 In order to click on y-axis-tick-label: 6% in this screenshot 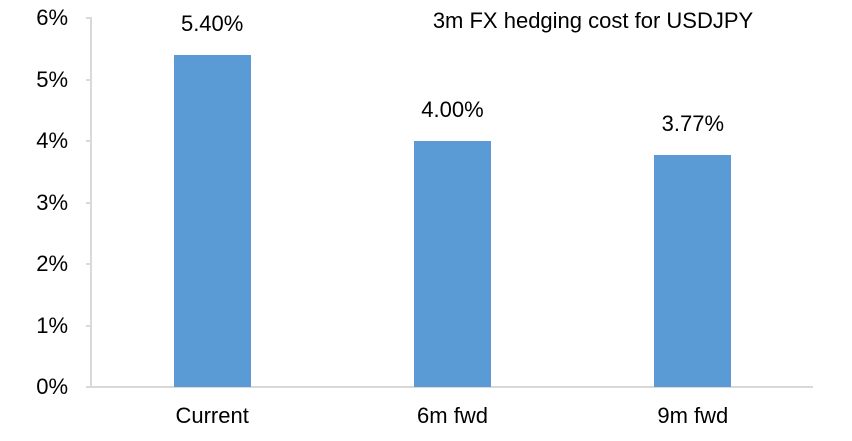, I will do `click(52, 17)`.